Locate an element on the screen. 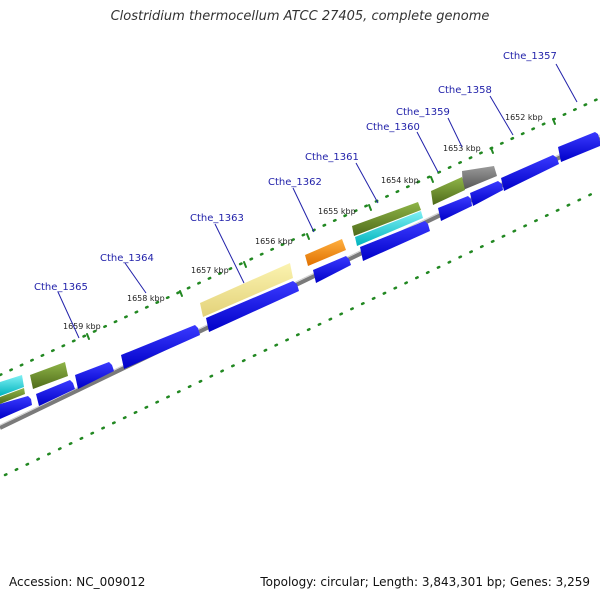  kbp-label: 1654 kbp is located at coordinates (400, 180).